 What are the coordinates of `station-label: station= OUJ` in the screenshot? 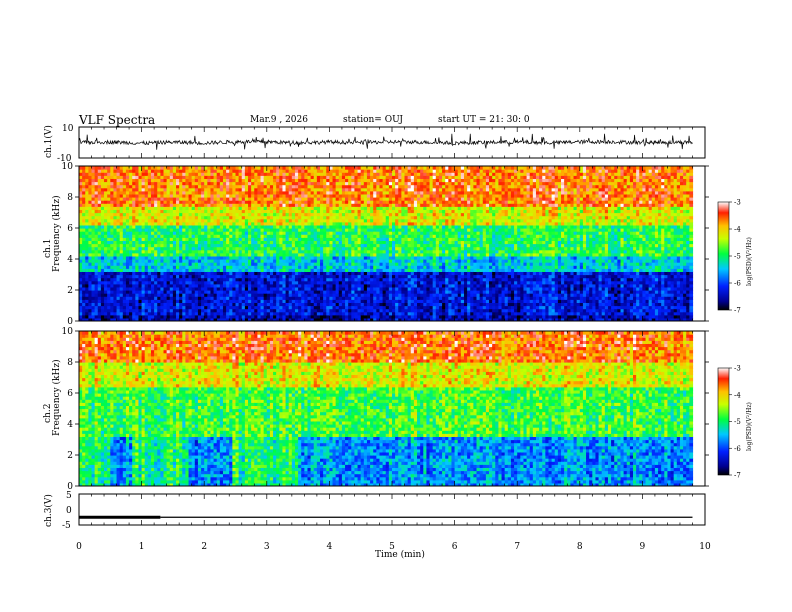 It's located at (373, 120).